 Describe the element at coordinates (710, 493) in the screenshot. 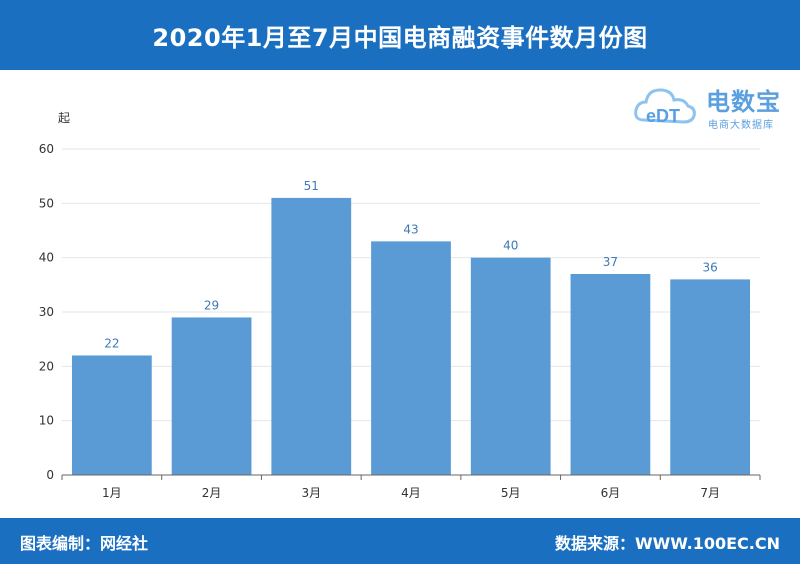

I see `x-tick-label: 7月` at that location.